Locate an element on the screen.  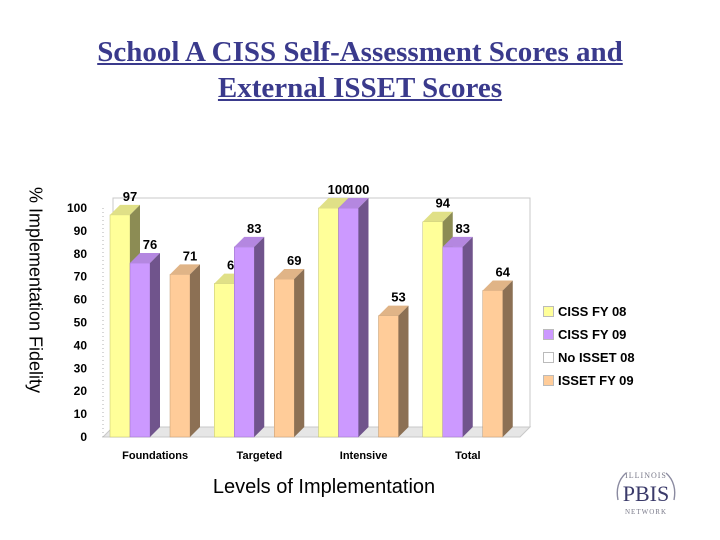
svg-text: ILLINOIS is located at coordinates (646, 475).